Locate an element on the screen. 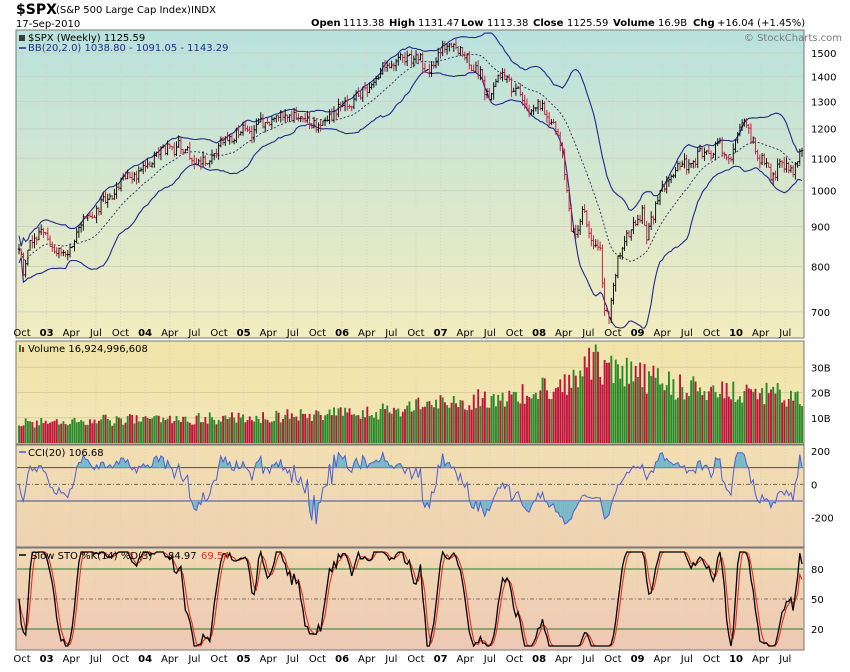 This screenshot has height=672, width=850. stoch-d-value: 69.54 is located at coordinates (215, 556).